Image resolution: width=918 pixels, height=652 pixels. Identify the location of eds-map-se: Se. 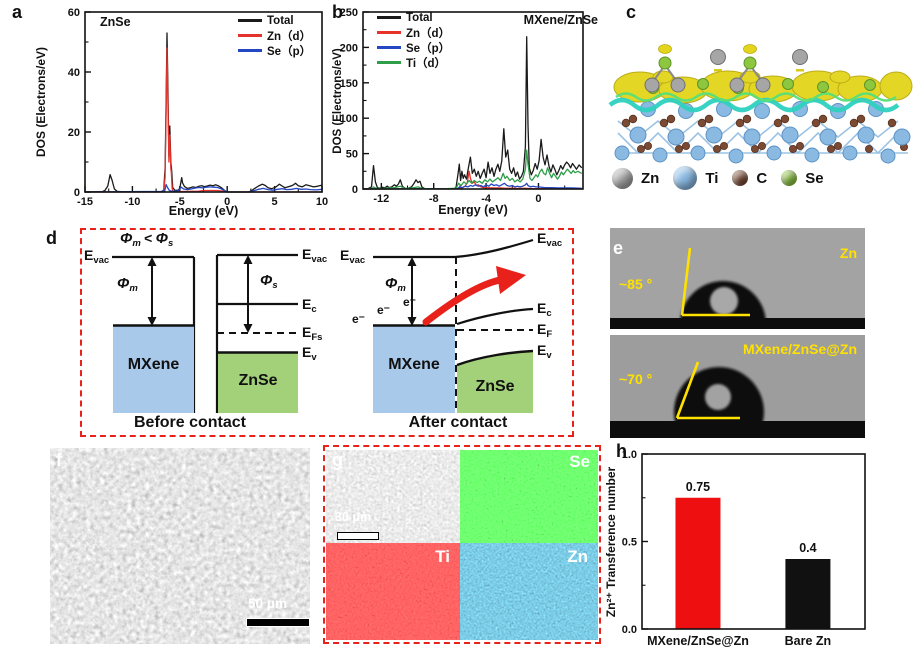
(529, 496).